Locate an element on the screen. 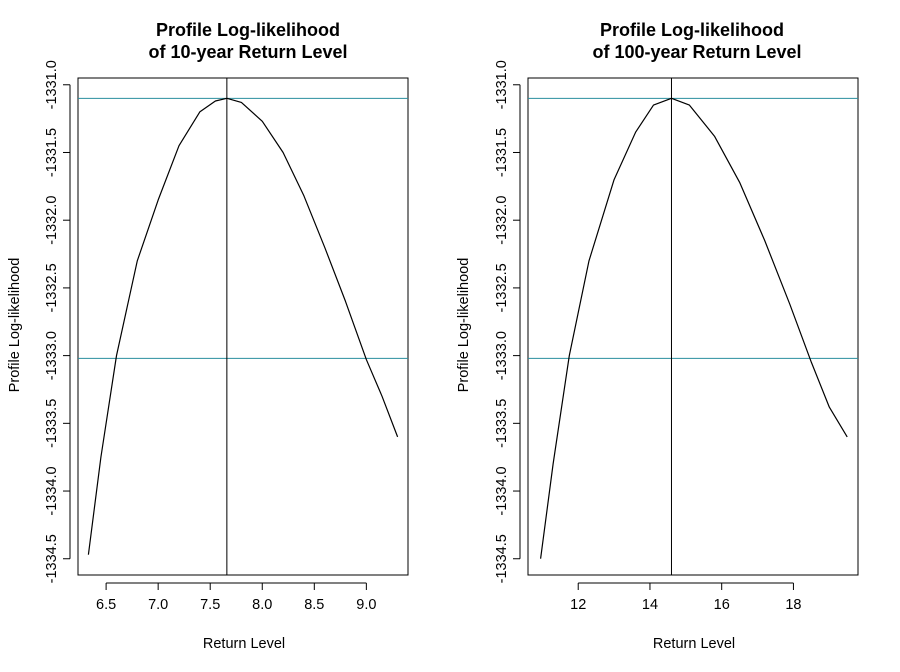 This screenshot has height=672, width=900. x-tick-label: 7.0 is located at coordinates (158, 605).